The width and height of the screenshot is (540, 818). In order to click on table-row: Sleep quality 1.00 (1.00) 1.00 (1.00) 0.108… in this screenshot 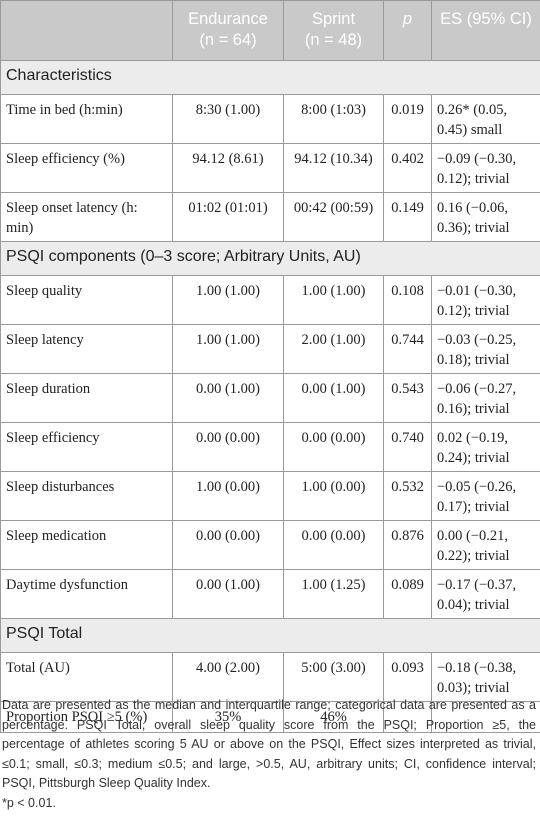, I will do `click(270, 300)`.